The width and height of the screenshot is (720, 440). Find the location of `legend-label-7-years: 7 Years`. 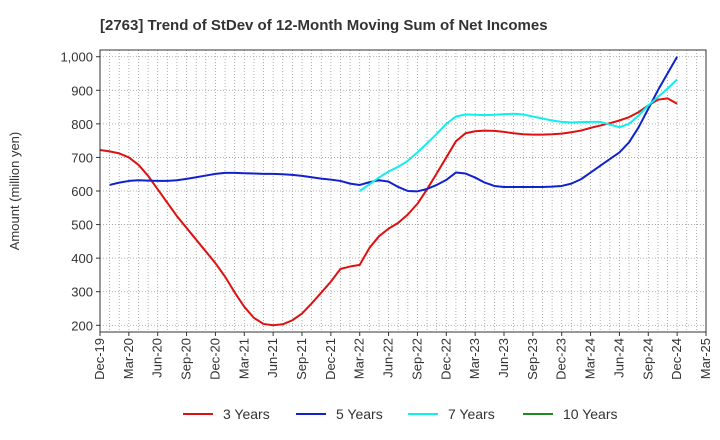

legend-label-7-years: 7 Years is located at coordinates (471, 414).